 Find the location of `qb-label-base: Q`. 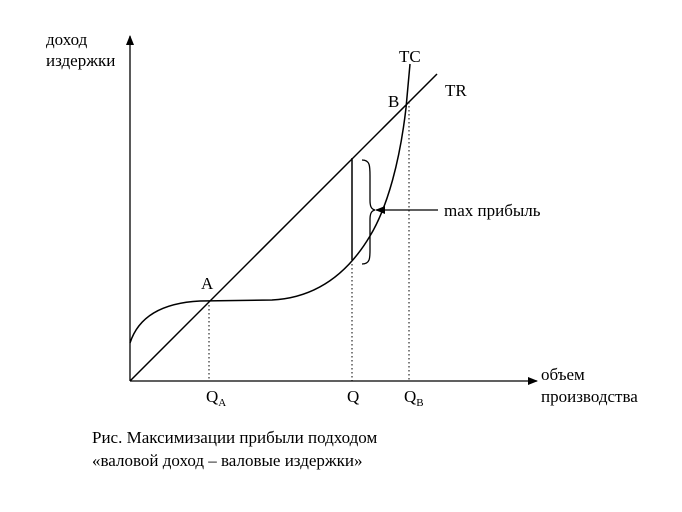

qb-label-base: Q is located at coordinates (410, 396).